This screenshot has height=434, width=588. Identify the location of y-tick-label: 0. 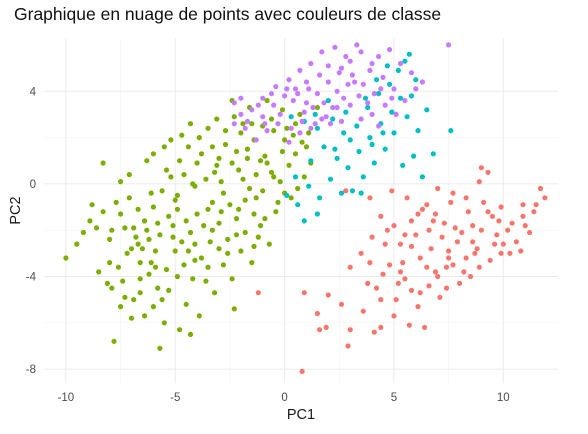
(33, 185).